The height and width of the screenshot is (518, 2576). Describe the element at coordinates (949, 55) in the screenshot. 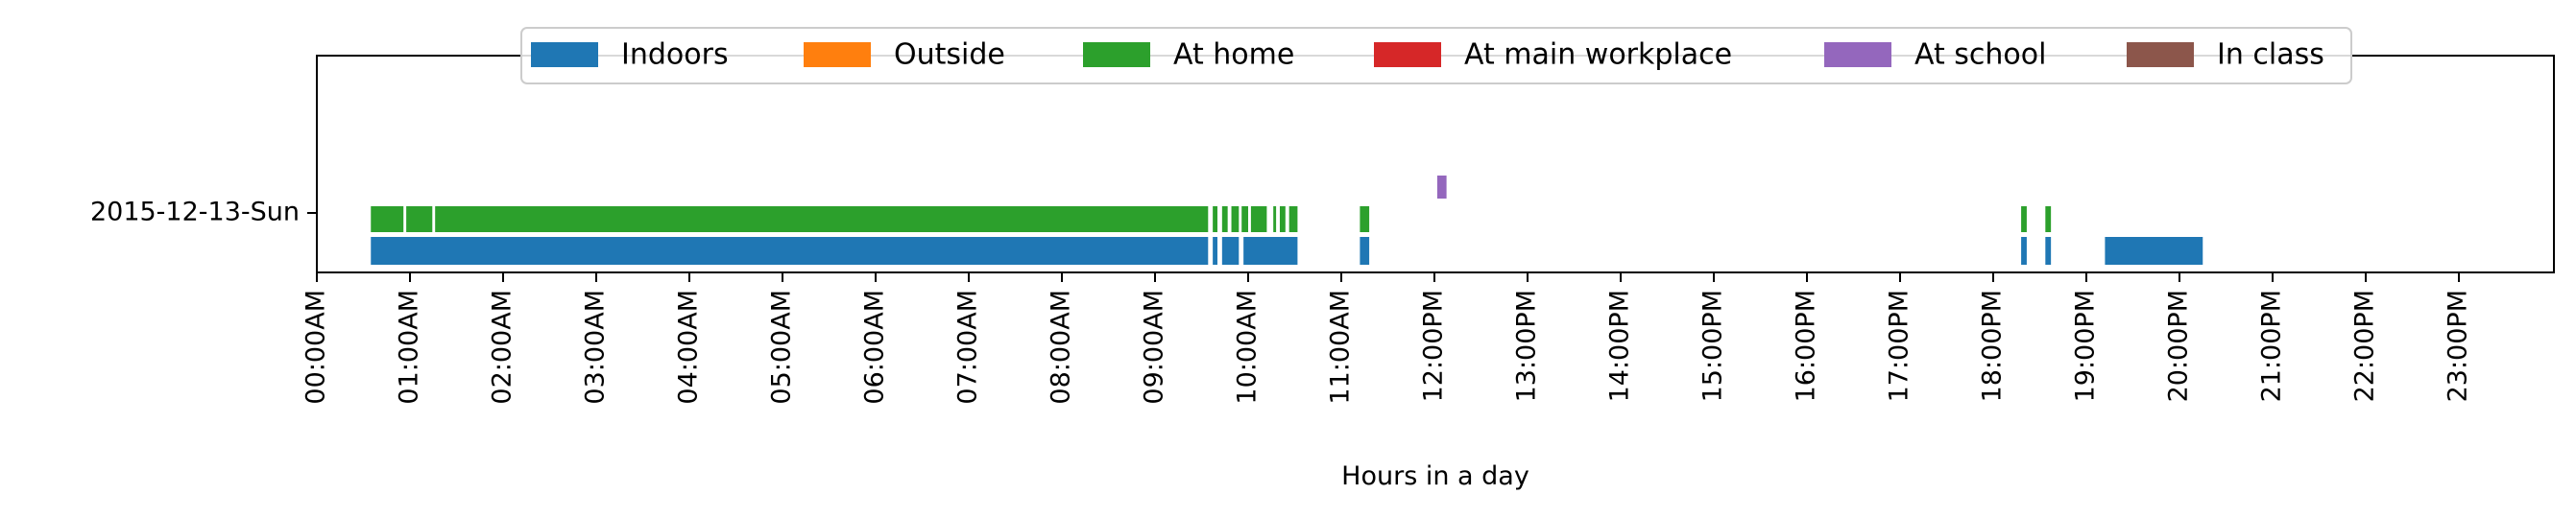

I see `legend-label-outside: Outside` at that location.